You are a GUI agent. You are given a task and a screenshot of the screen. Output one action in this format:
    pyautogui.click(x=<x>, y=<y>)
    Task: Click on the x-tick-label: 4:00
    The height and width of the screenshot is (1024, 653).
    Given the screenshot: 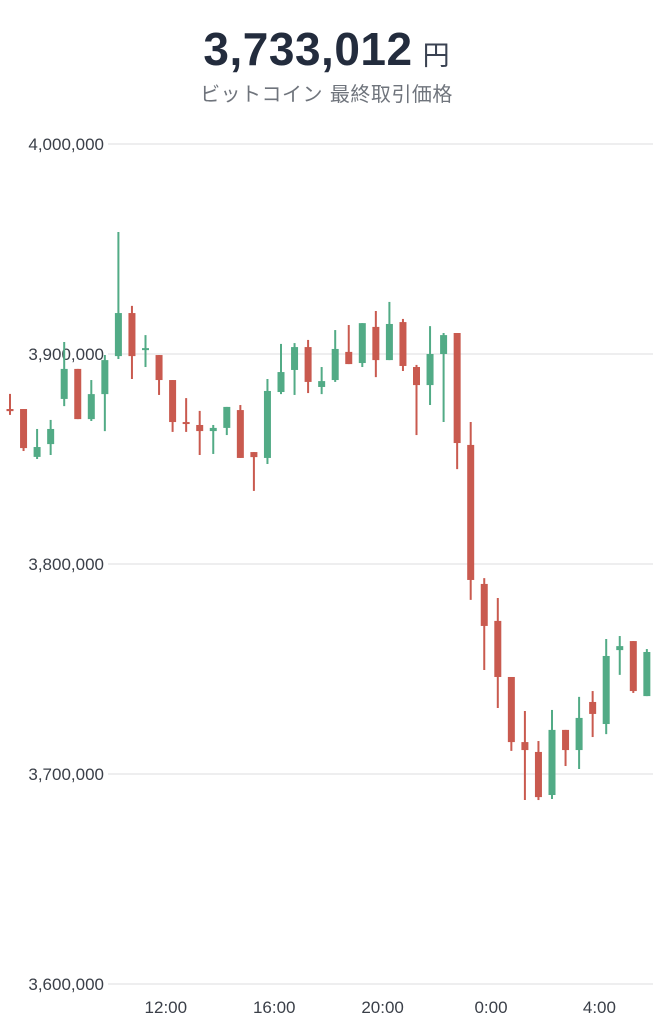 What is the action you would take?
    pyautogui.click(x=599, y=1007)
    